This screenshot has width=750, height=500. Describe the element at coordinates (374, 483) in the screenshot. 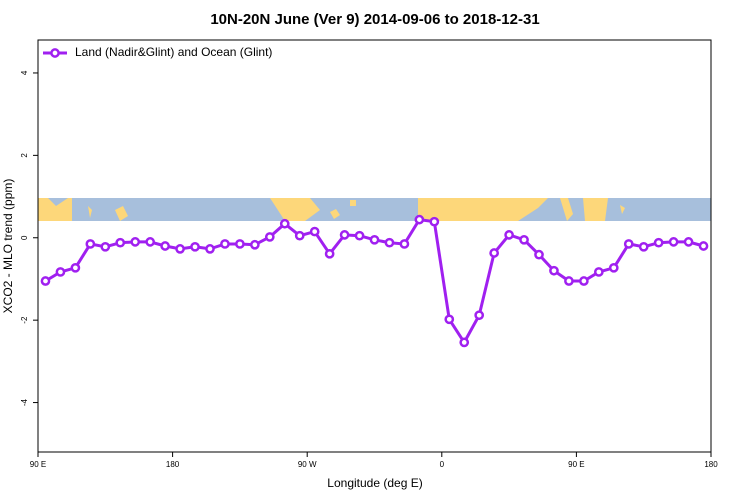

I see `x-axis-label: Longitude (deg E)` at that location.